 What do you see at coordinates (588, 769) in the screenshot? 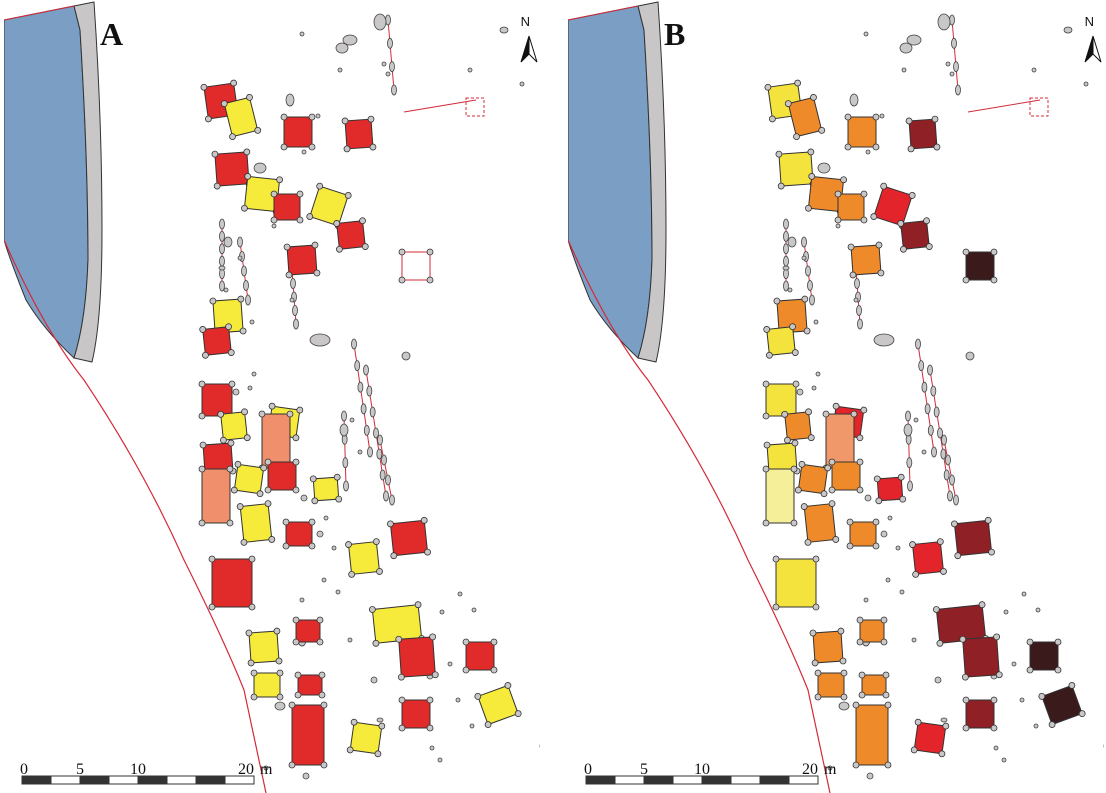
I see `scale-tick-0: 0` at bounding box center [588, 769].